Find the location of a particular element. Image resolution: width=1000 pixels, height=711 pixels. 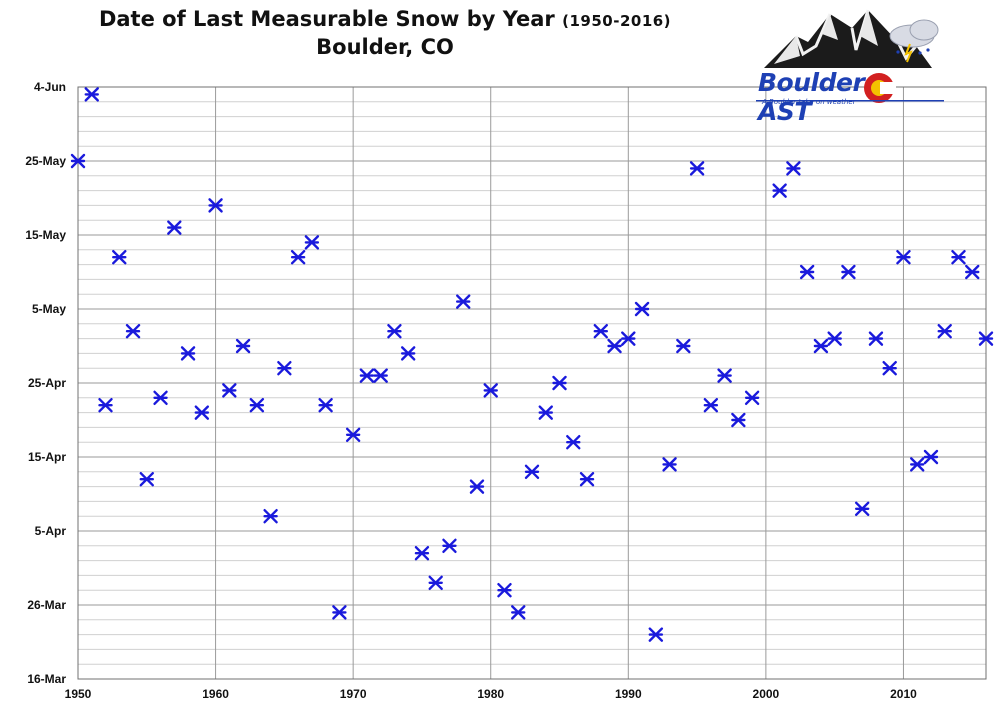

chart-title-location: Boulder, CO is located at coordinates (385, 47).